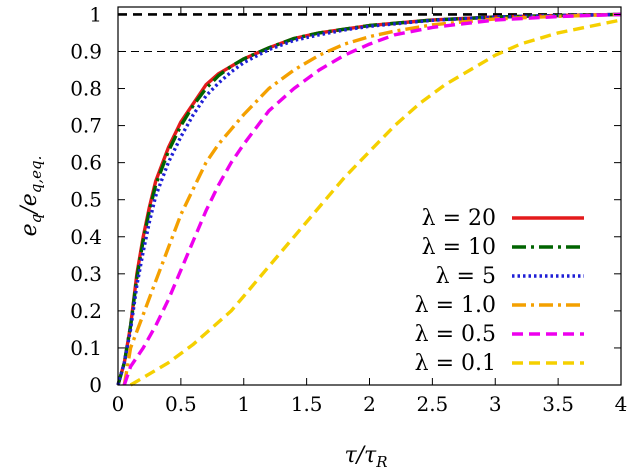 The image size is (634, 473). I want to click on x-tick-label: 4, so click(621, 404).